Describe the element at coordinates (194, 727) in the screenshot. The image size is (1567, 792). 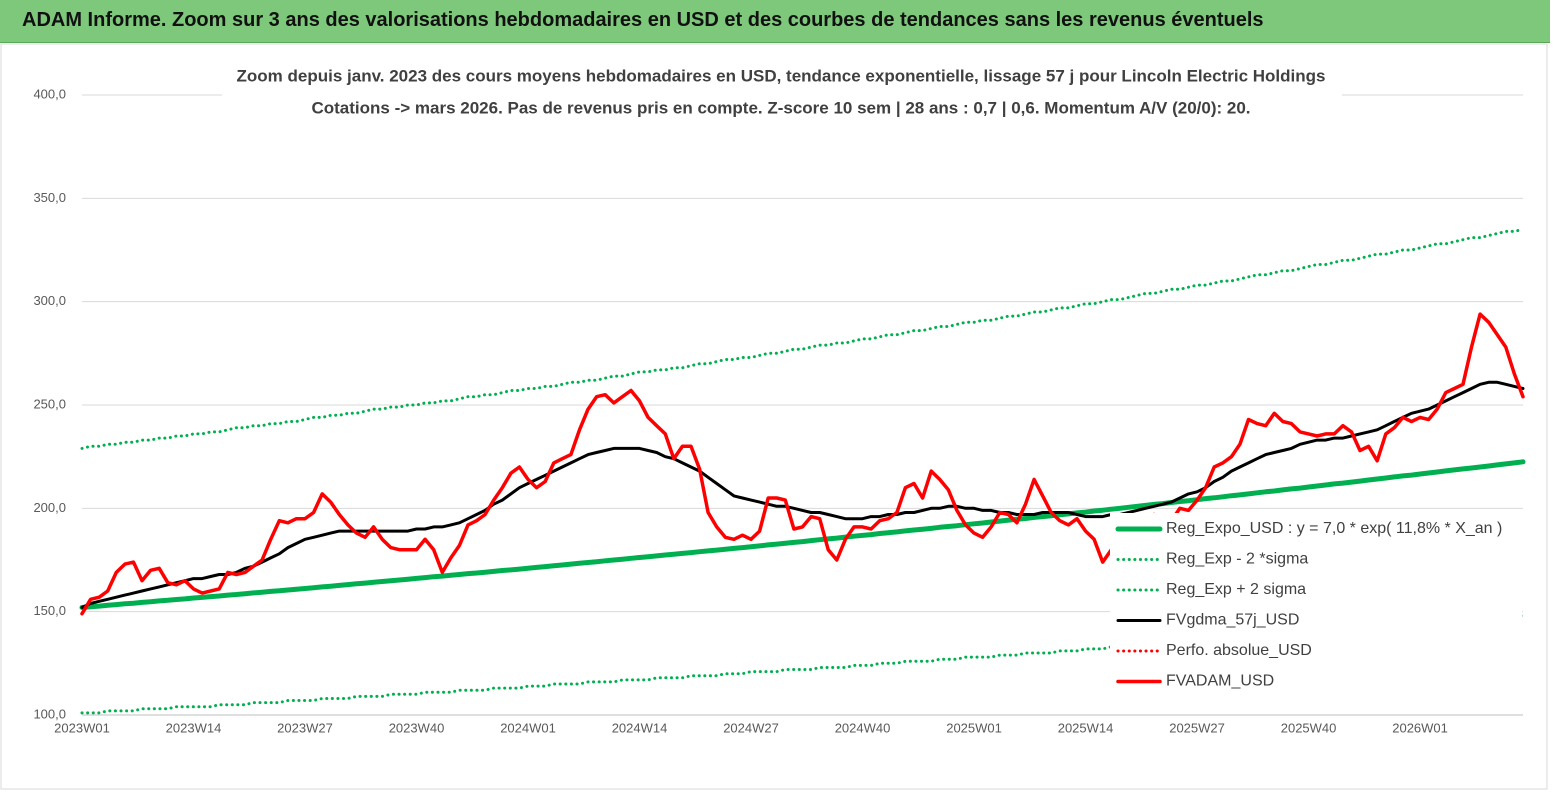
I see `x-tick-label: 2023W14` at that location.